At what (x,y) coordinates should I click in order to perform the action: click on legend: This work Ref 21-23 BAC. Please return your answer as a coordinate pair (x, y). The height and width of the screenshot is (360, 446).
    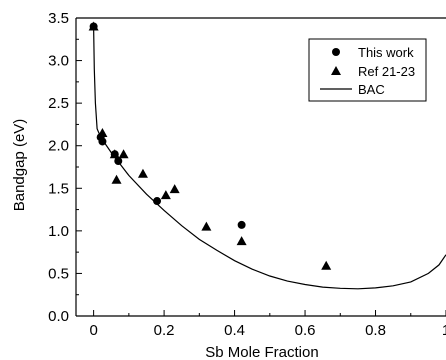
    Looking at the image, I should click on (367, 70).